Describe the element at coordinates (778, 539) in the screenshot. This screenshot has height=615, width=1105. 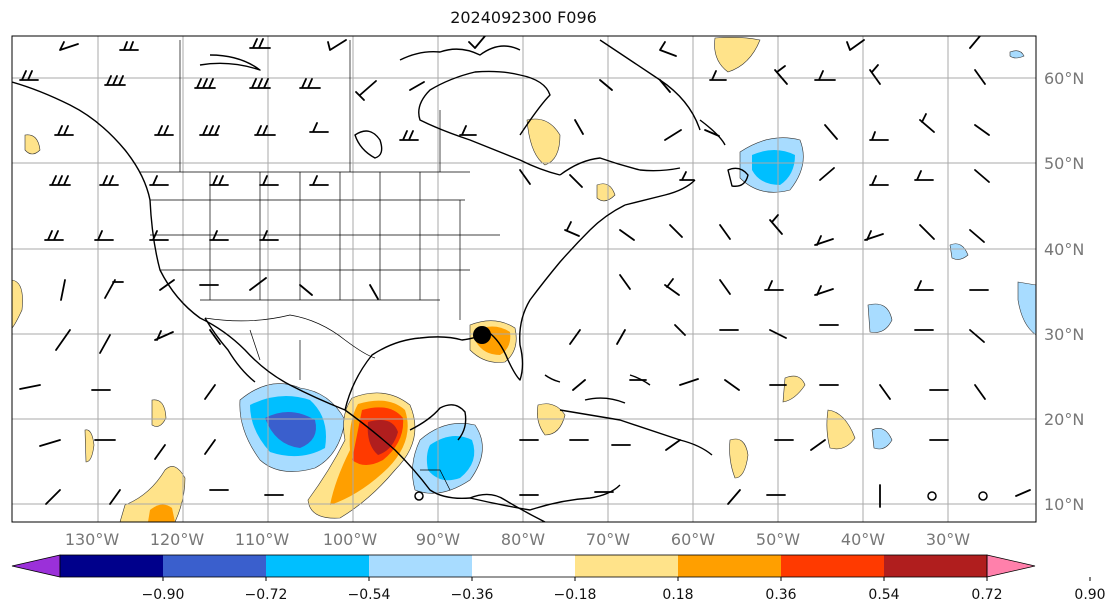
I see `lon-label-50w: 50°W` at that location.